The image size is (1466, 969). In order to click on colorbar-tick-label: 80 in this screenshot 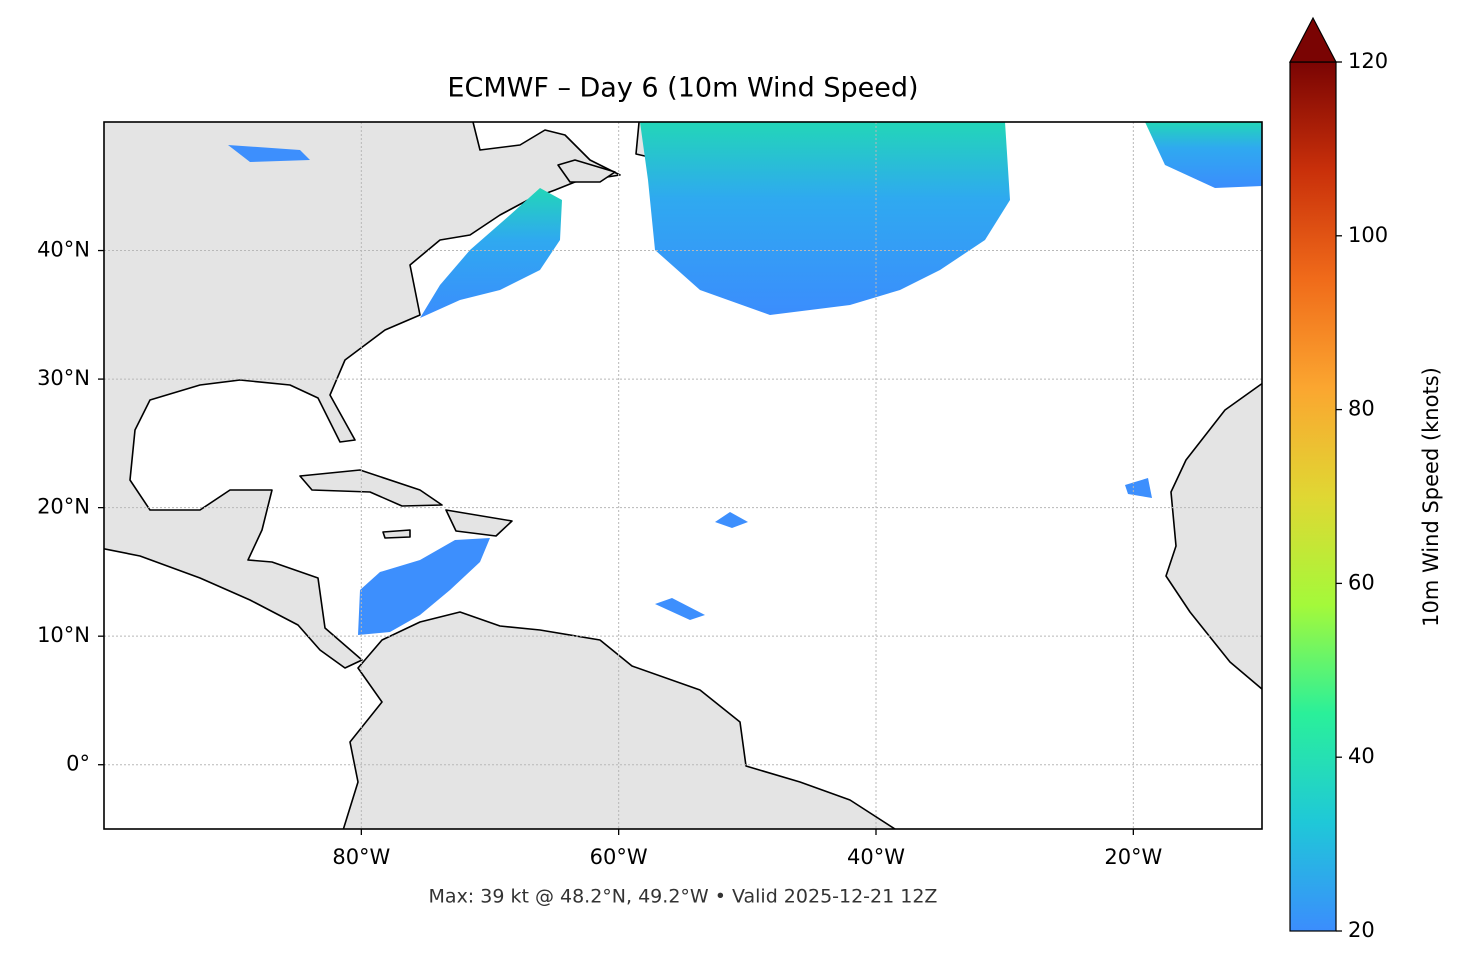, I will do `click(1361, 409)`.